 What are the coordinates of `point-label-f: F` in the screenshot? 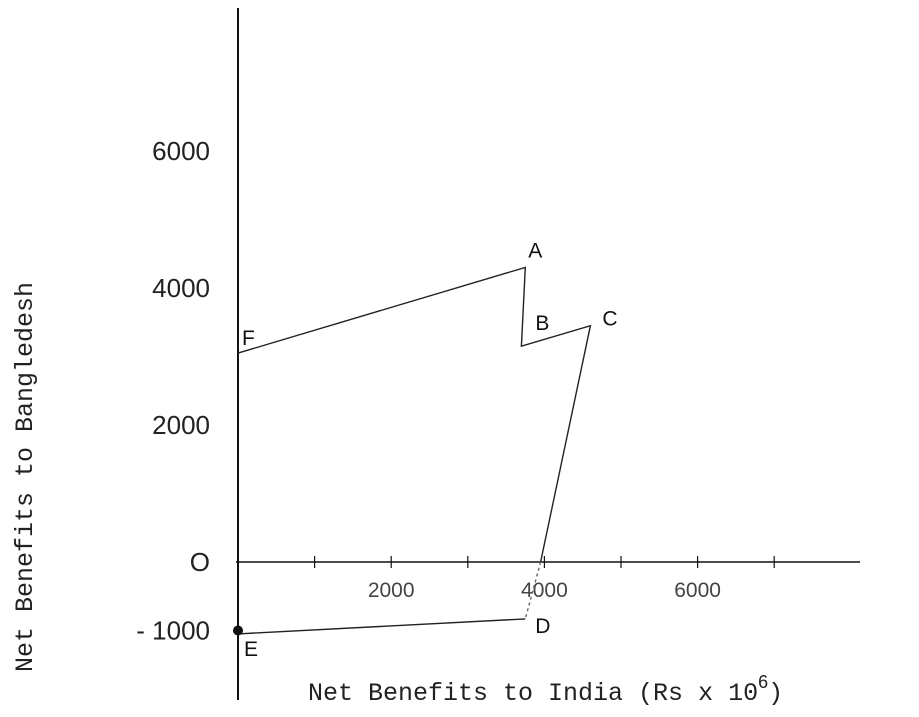 It's located at (248, 338).